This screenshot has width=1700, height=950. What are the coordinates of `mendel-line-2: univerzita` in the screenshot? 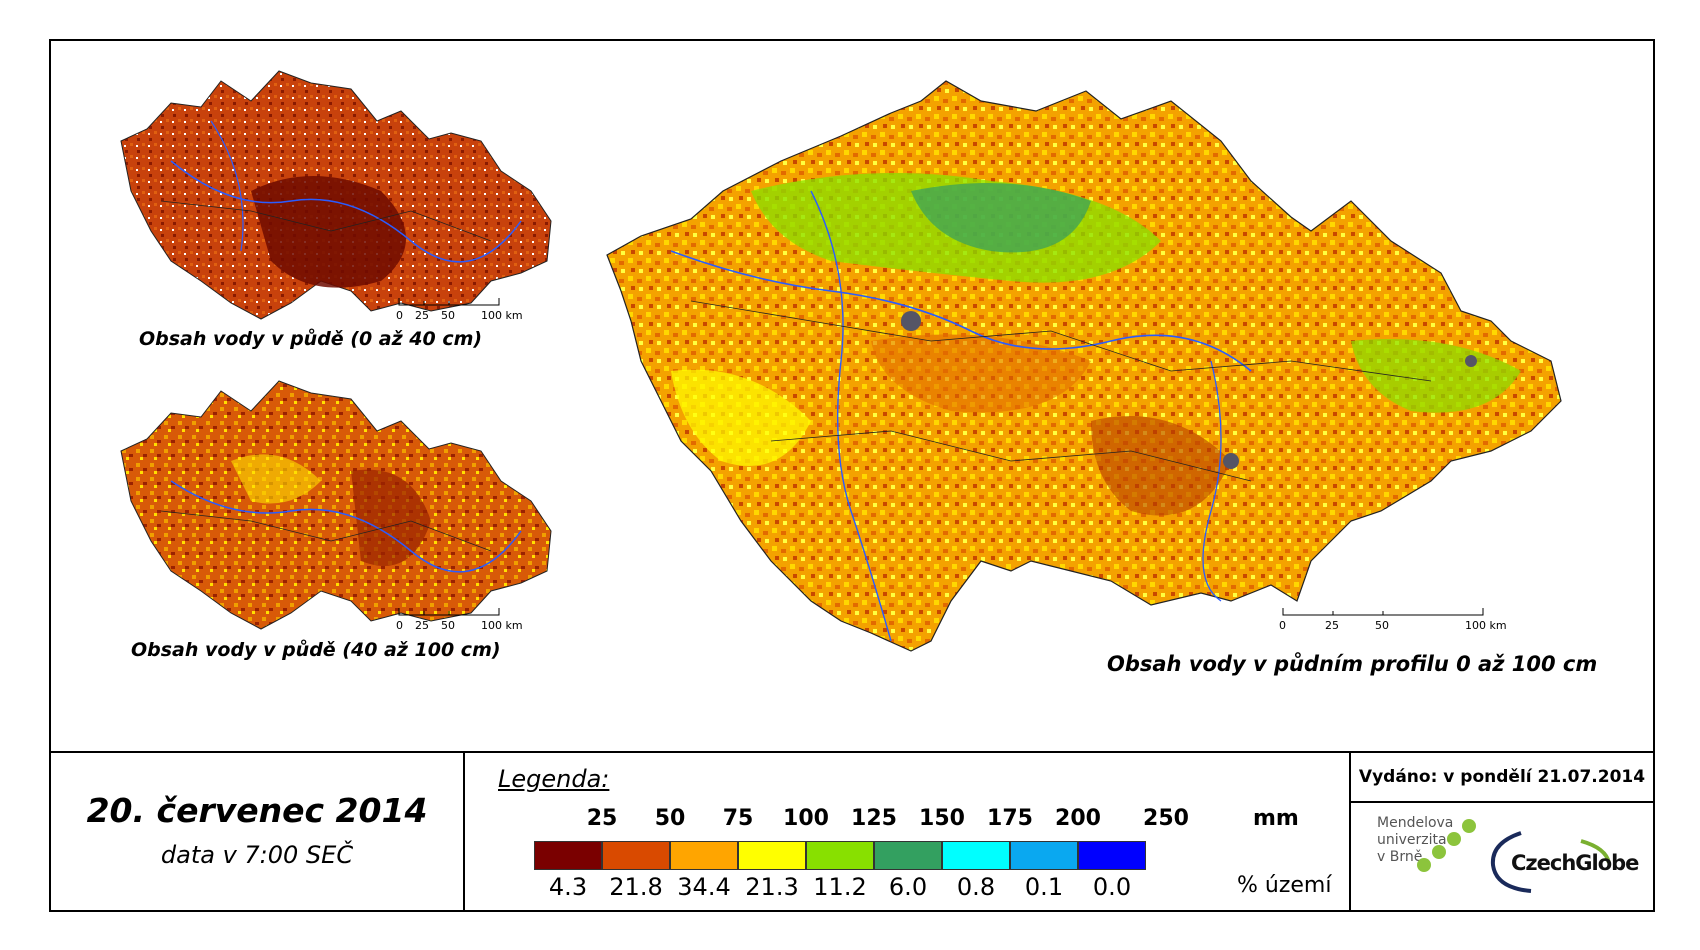 It's located at (1412, 840).